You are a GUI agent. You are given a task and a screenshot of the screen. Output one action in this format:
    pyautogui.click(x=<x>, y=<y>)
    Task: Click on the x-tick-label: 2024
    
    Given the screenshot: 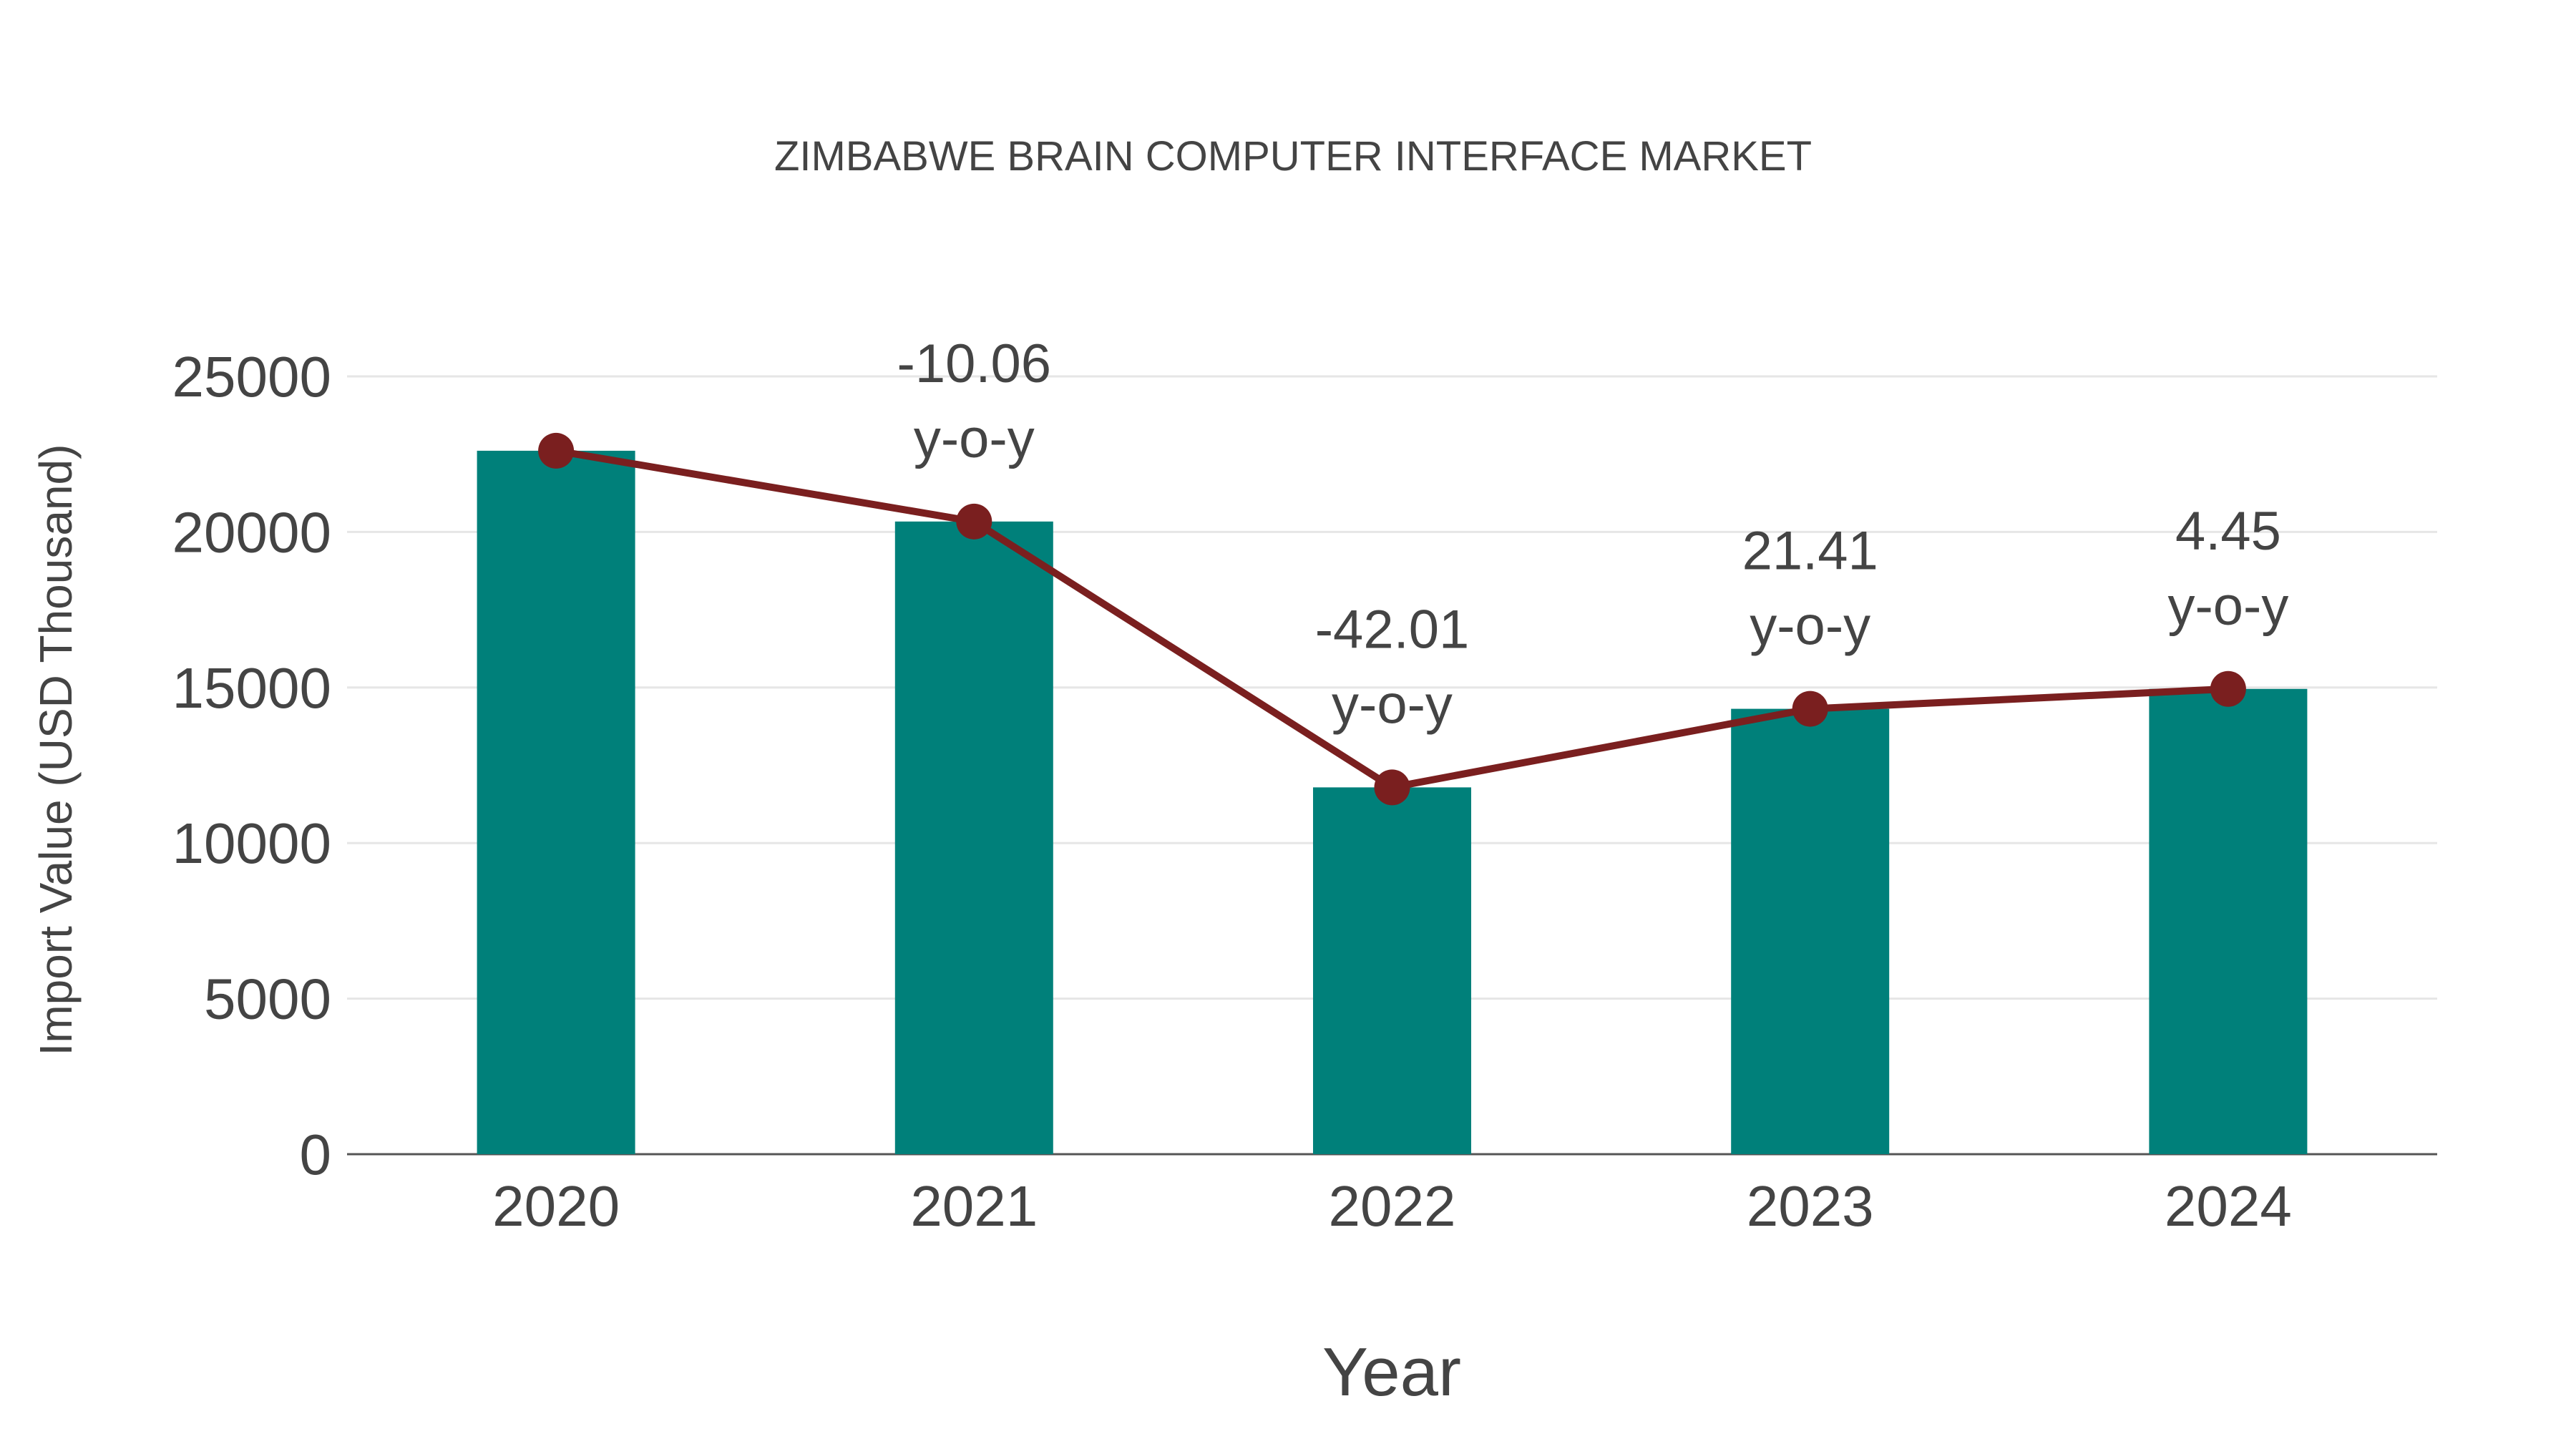 What is the action you would take?
    pyautogui.click(x=2228, y=1206)
    